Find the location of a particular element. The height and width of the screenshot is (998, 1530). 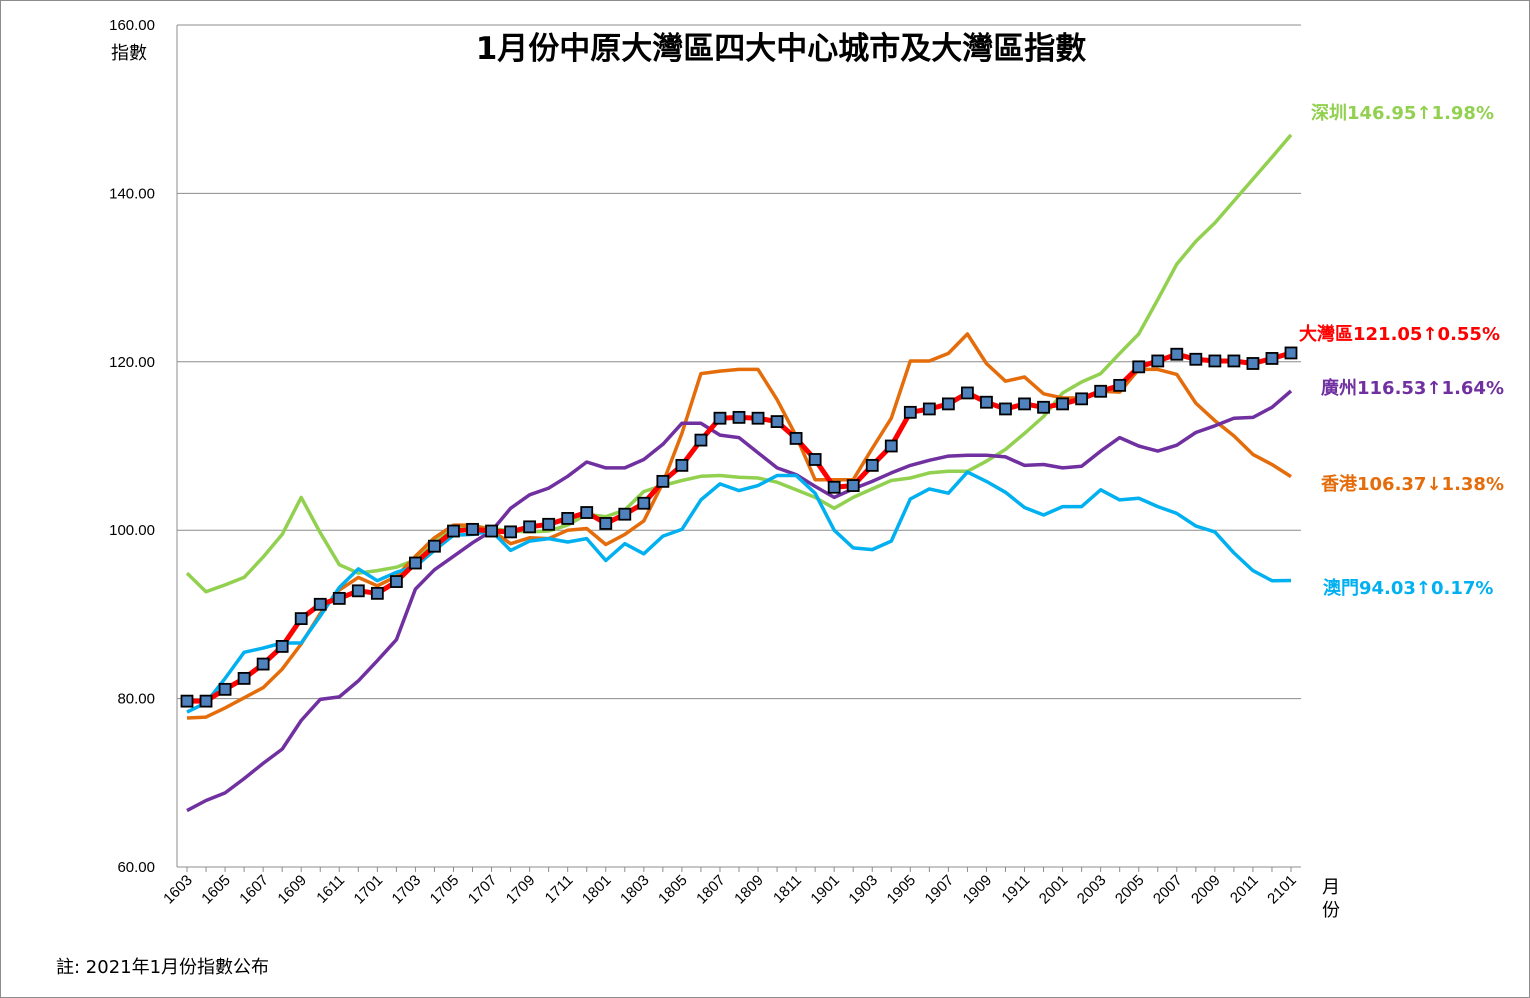

x-tick-label: 1805 is located at coordinates (673, 890).